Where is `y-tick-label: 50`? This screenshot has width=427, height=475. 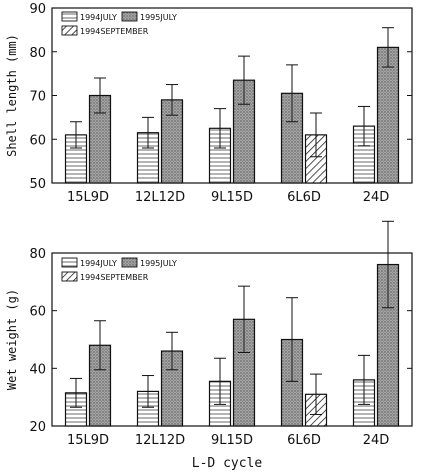
y-tick-label: 50 is located at coordinates (37, 184).